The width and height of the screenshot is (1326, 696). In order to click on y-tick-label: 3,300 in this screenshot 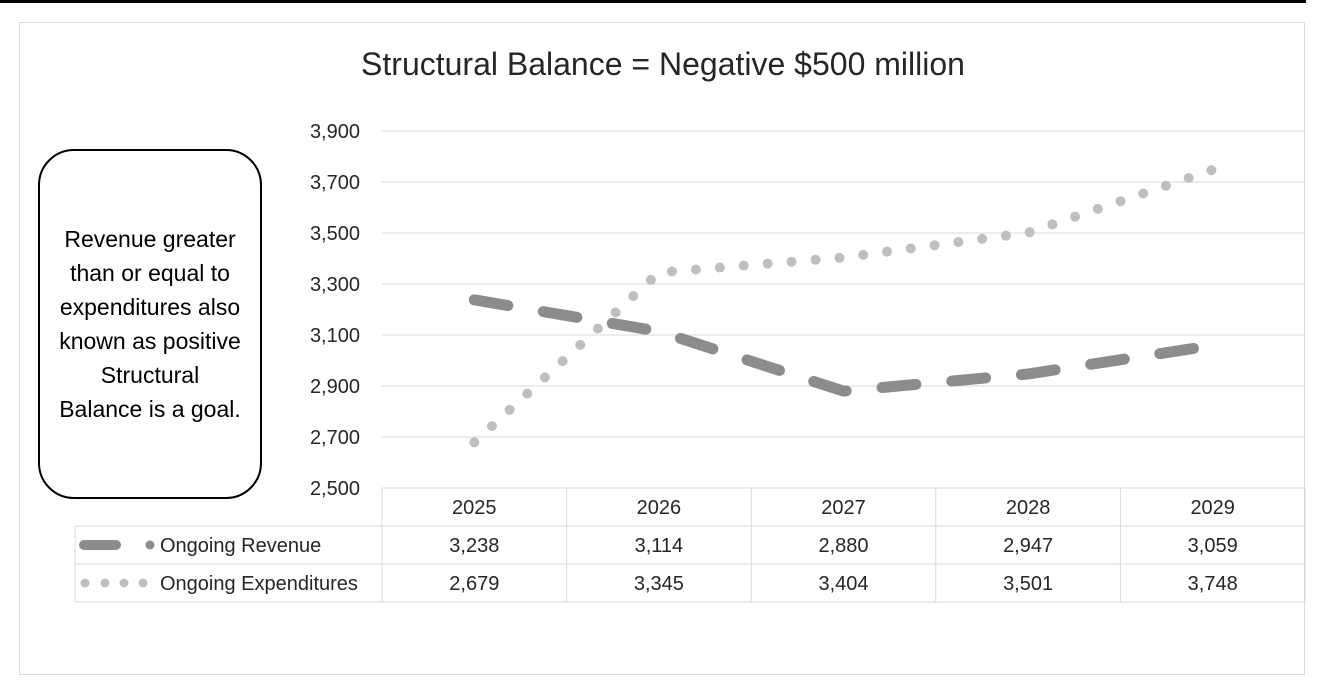, I will do `click(335, 285)`.